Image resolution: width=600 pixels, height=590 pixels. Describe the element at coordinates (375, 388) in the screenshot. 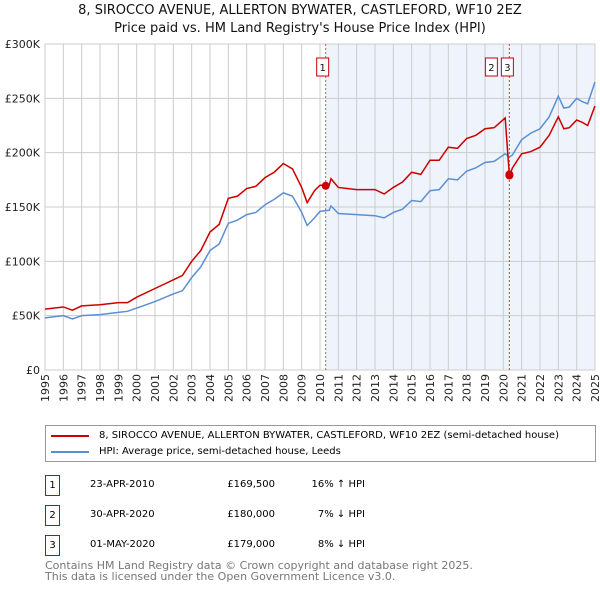

I see `x-tick-label: 2013` at that location.